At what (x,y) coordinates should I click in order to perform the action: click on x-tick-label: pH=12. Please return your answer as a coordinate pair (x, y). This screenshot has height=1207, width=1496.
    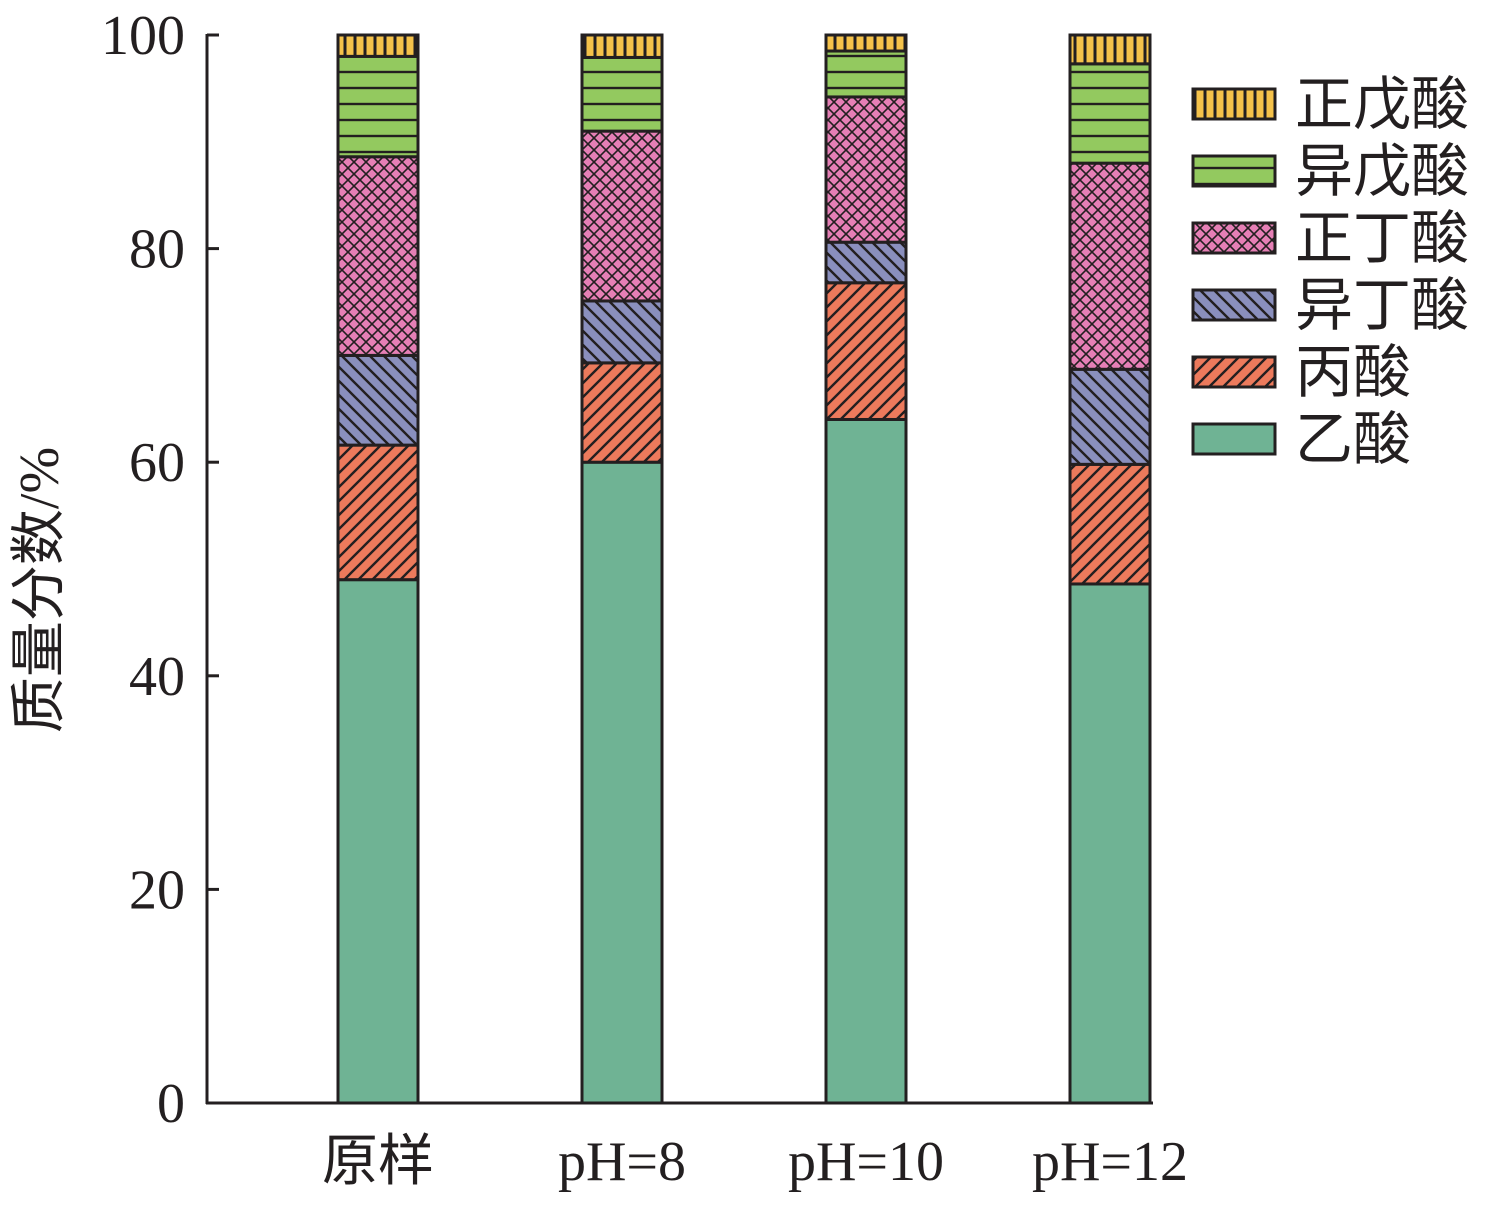
    Looking at the image, I should click on (1110, 1162).